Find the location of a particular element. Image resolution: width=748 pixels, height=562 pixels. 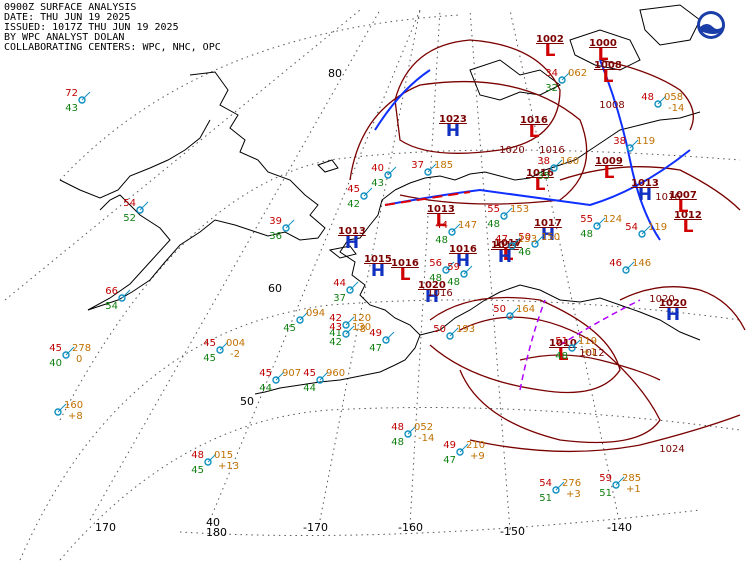

dewpoint-value: 43 is located at coordinates (377, 183).